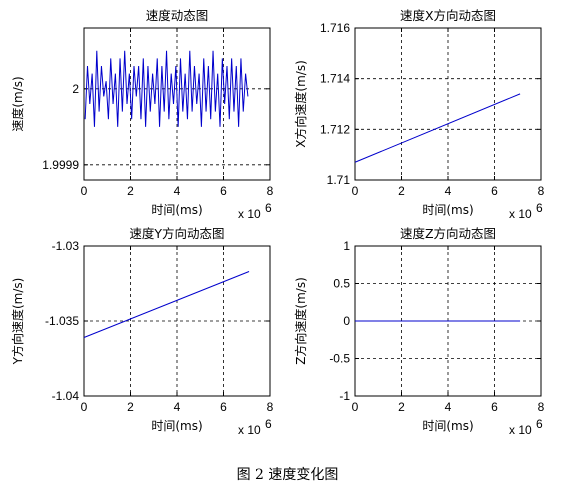 This screenshot has height=492, width=575. Describe the element at coordinates (17, 103) in the screenshot. I see `y-axis-label: 速度(m/s)` at that location.